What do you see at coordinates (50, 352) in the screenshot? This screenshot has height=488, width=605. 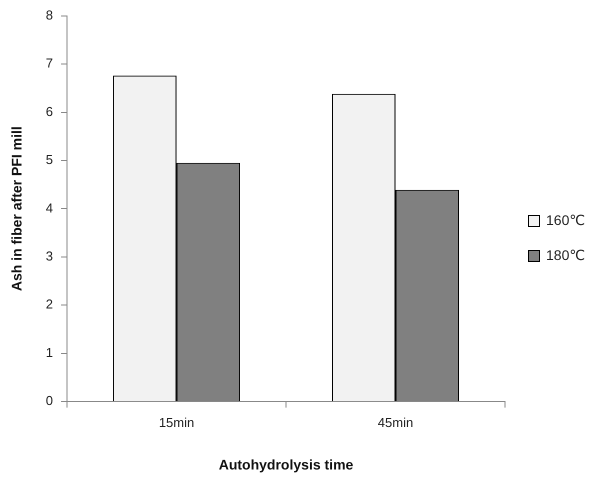 I see `y-tick-label: 1` at bounding box center [50, 352].